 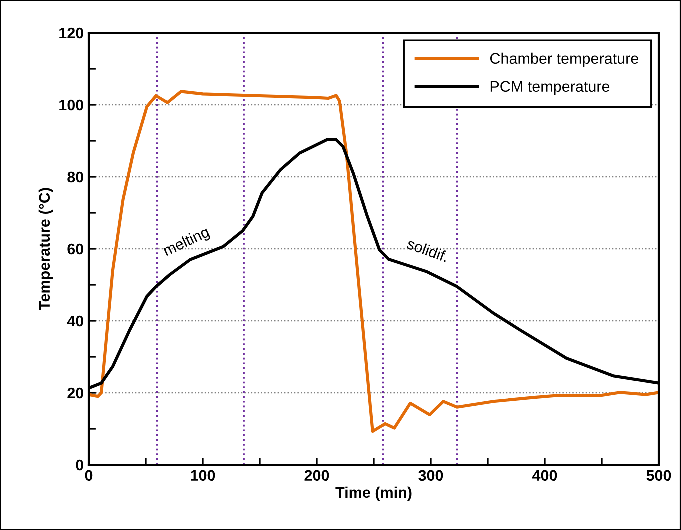 I want to click on y-tick-label: 20, so click(x=76, y=393).